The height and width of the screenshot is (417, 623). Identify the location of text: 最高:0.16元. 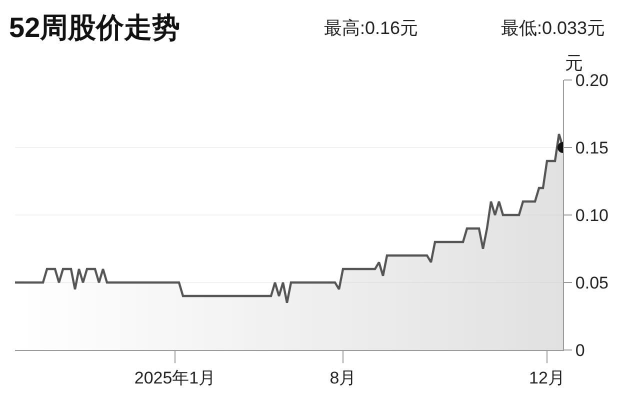
(371, 28).